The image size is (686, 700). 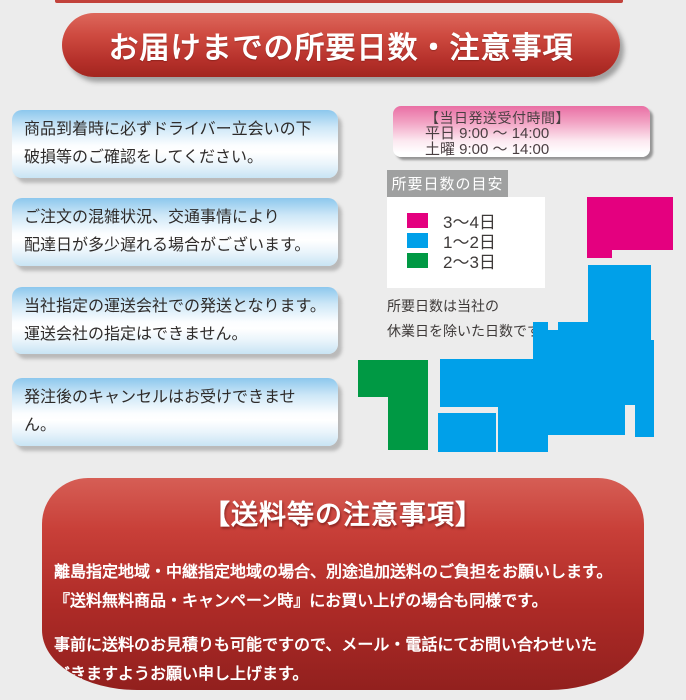 I want to click on map-region-shikoku, so click(x=467, y=432).